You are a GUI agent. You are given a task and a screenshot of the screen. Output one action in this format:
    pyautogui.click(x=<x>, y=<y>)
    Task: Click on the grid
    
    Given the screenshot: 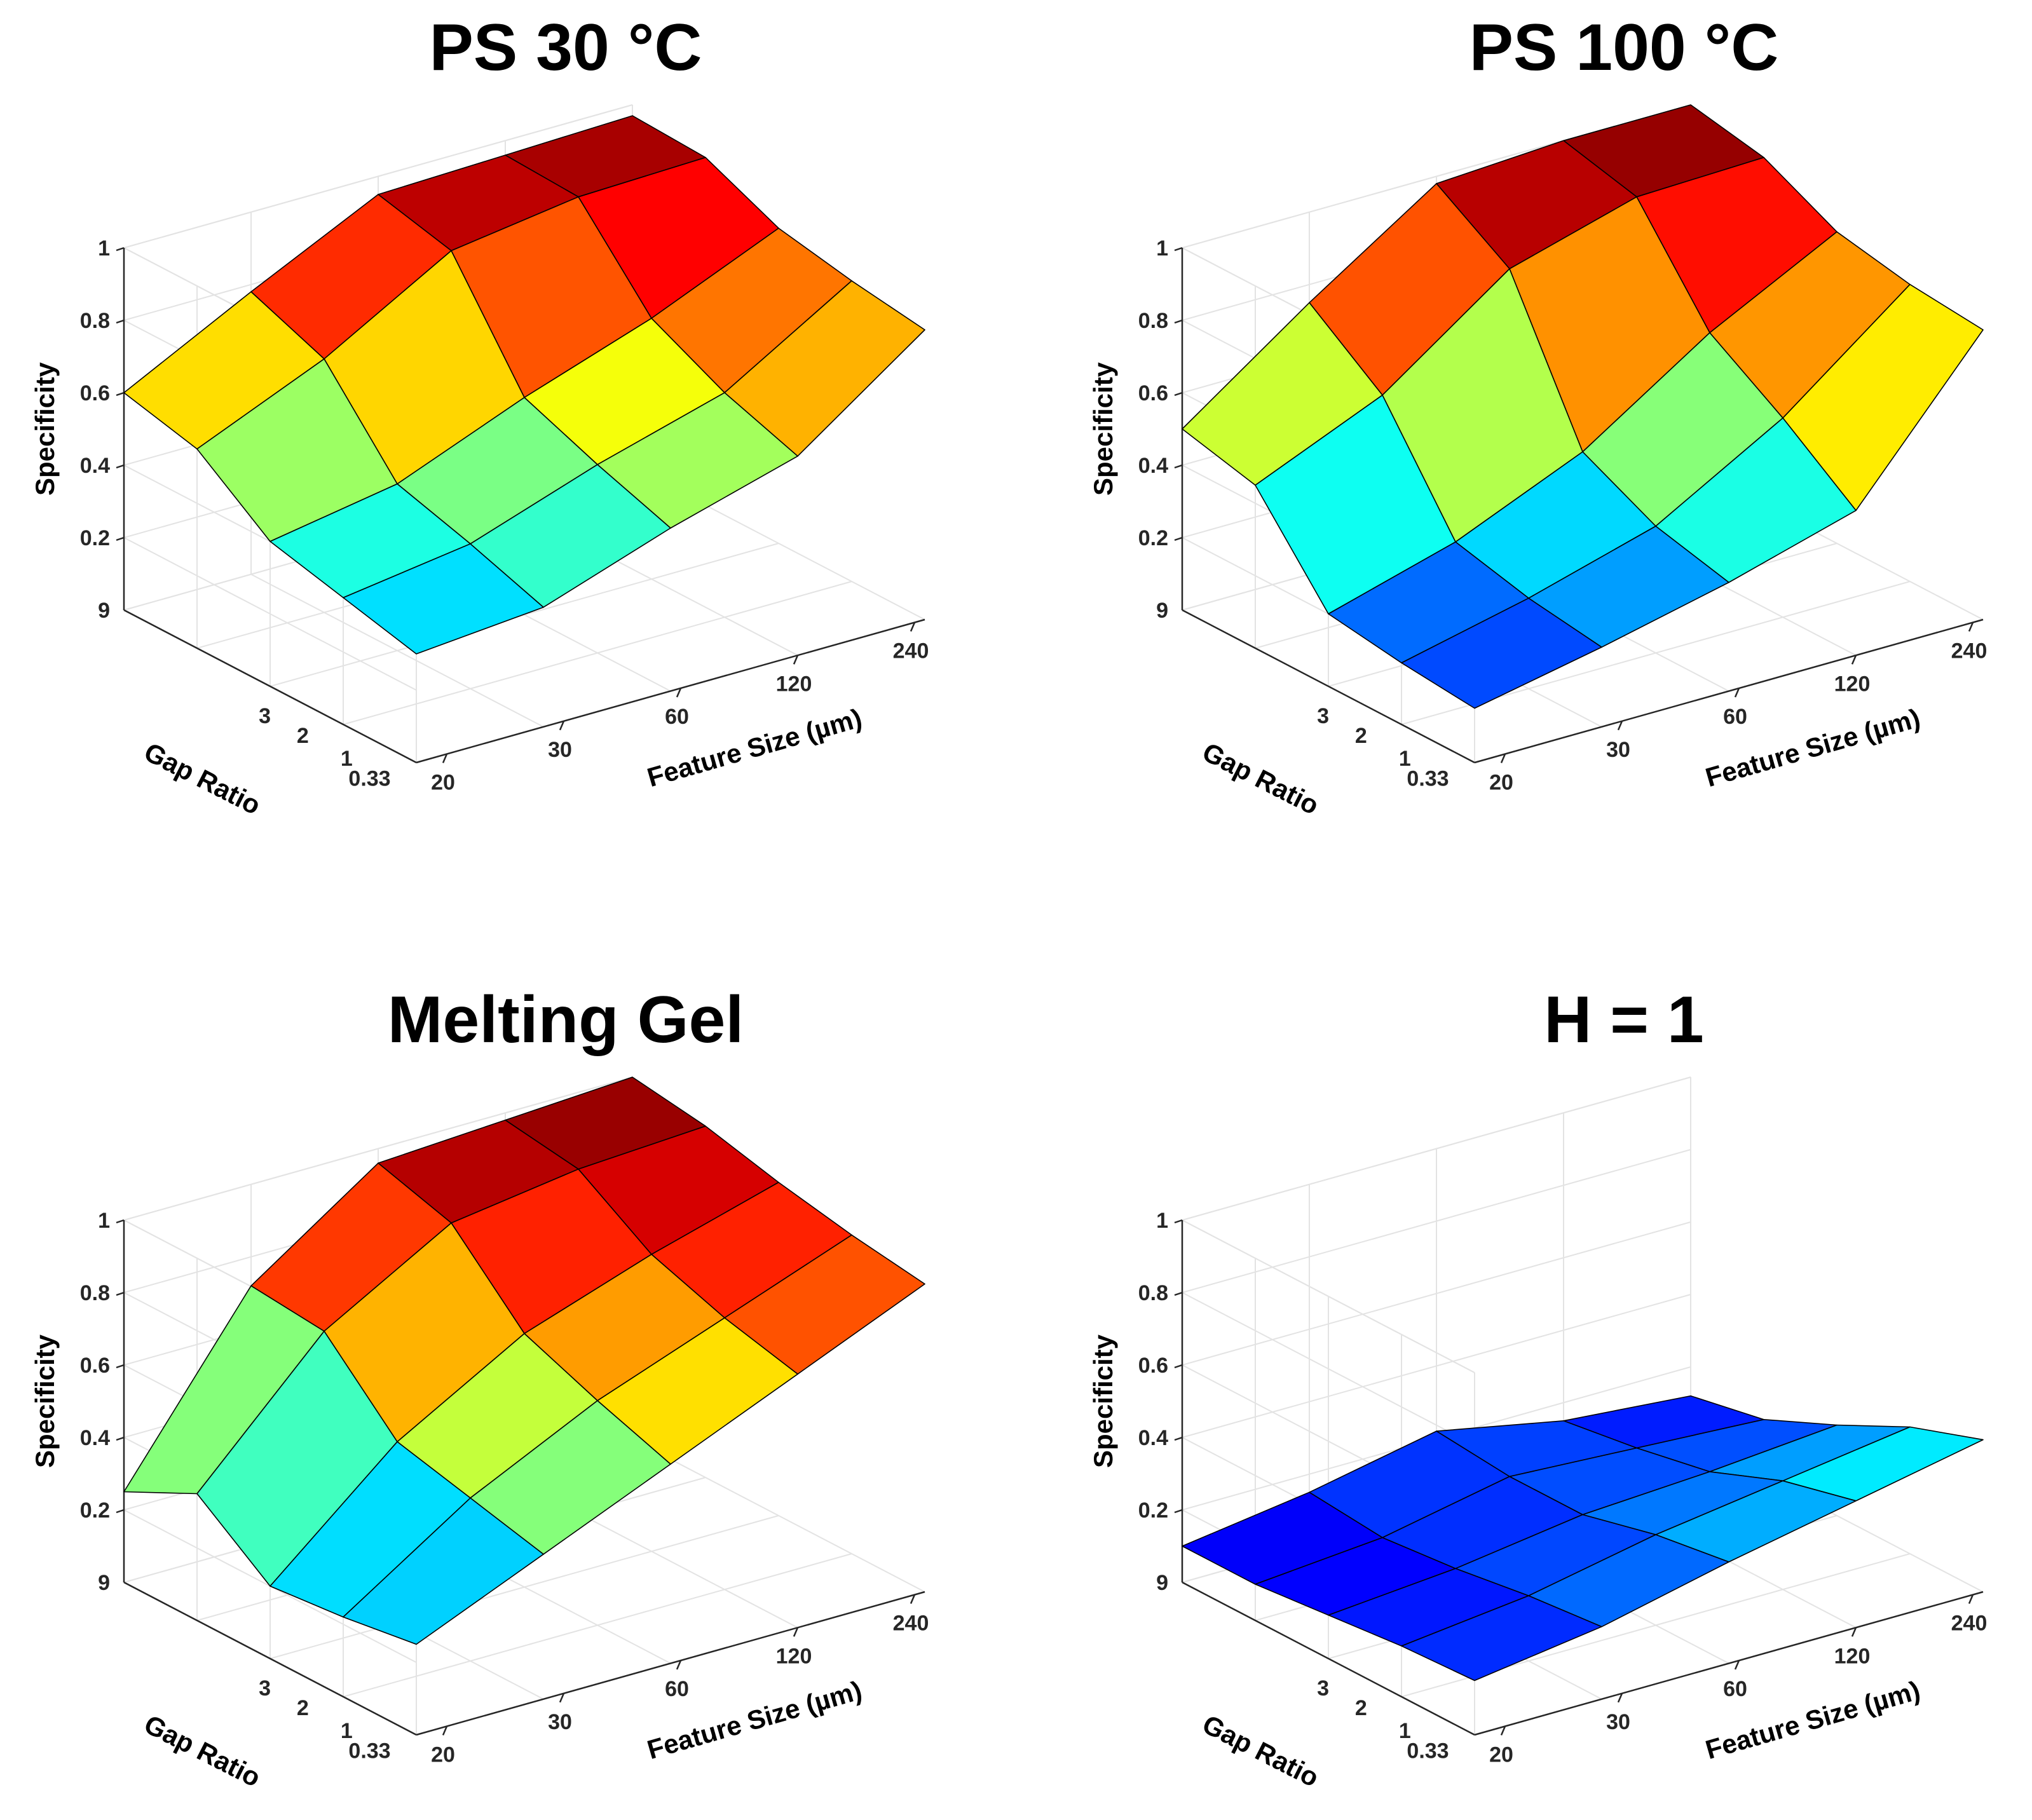 What is the action you would take?
    pyautogui.click(x=1582, y=1405)
    